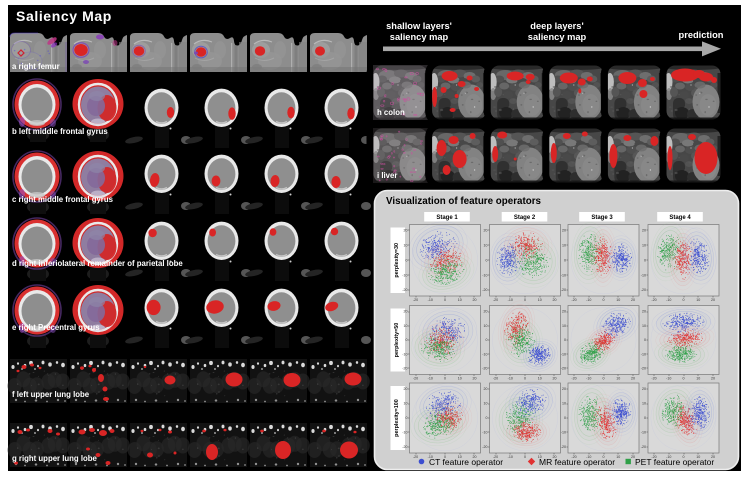  I want to click on svg-text: e right Precentral gyrus, so click(56, 327).